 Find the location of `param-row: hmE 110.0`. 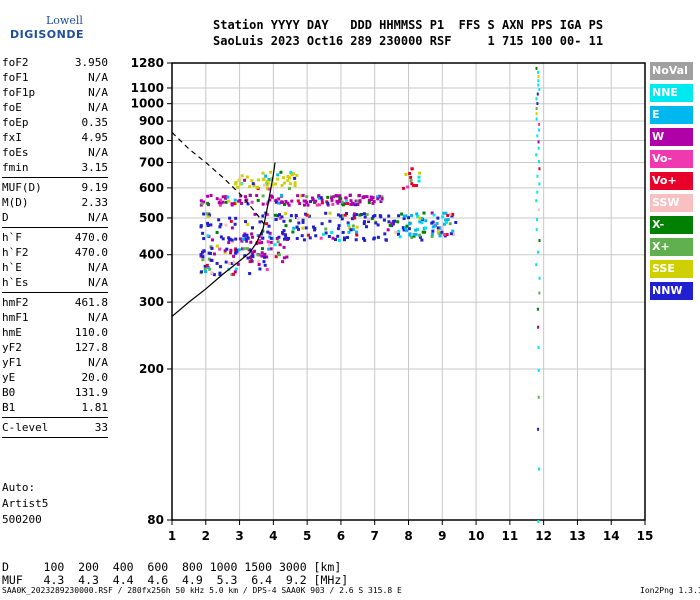

param-row: hmE 110.0 is located at coordinates (55, 332).